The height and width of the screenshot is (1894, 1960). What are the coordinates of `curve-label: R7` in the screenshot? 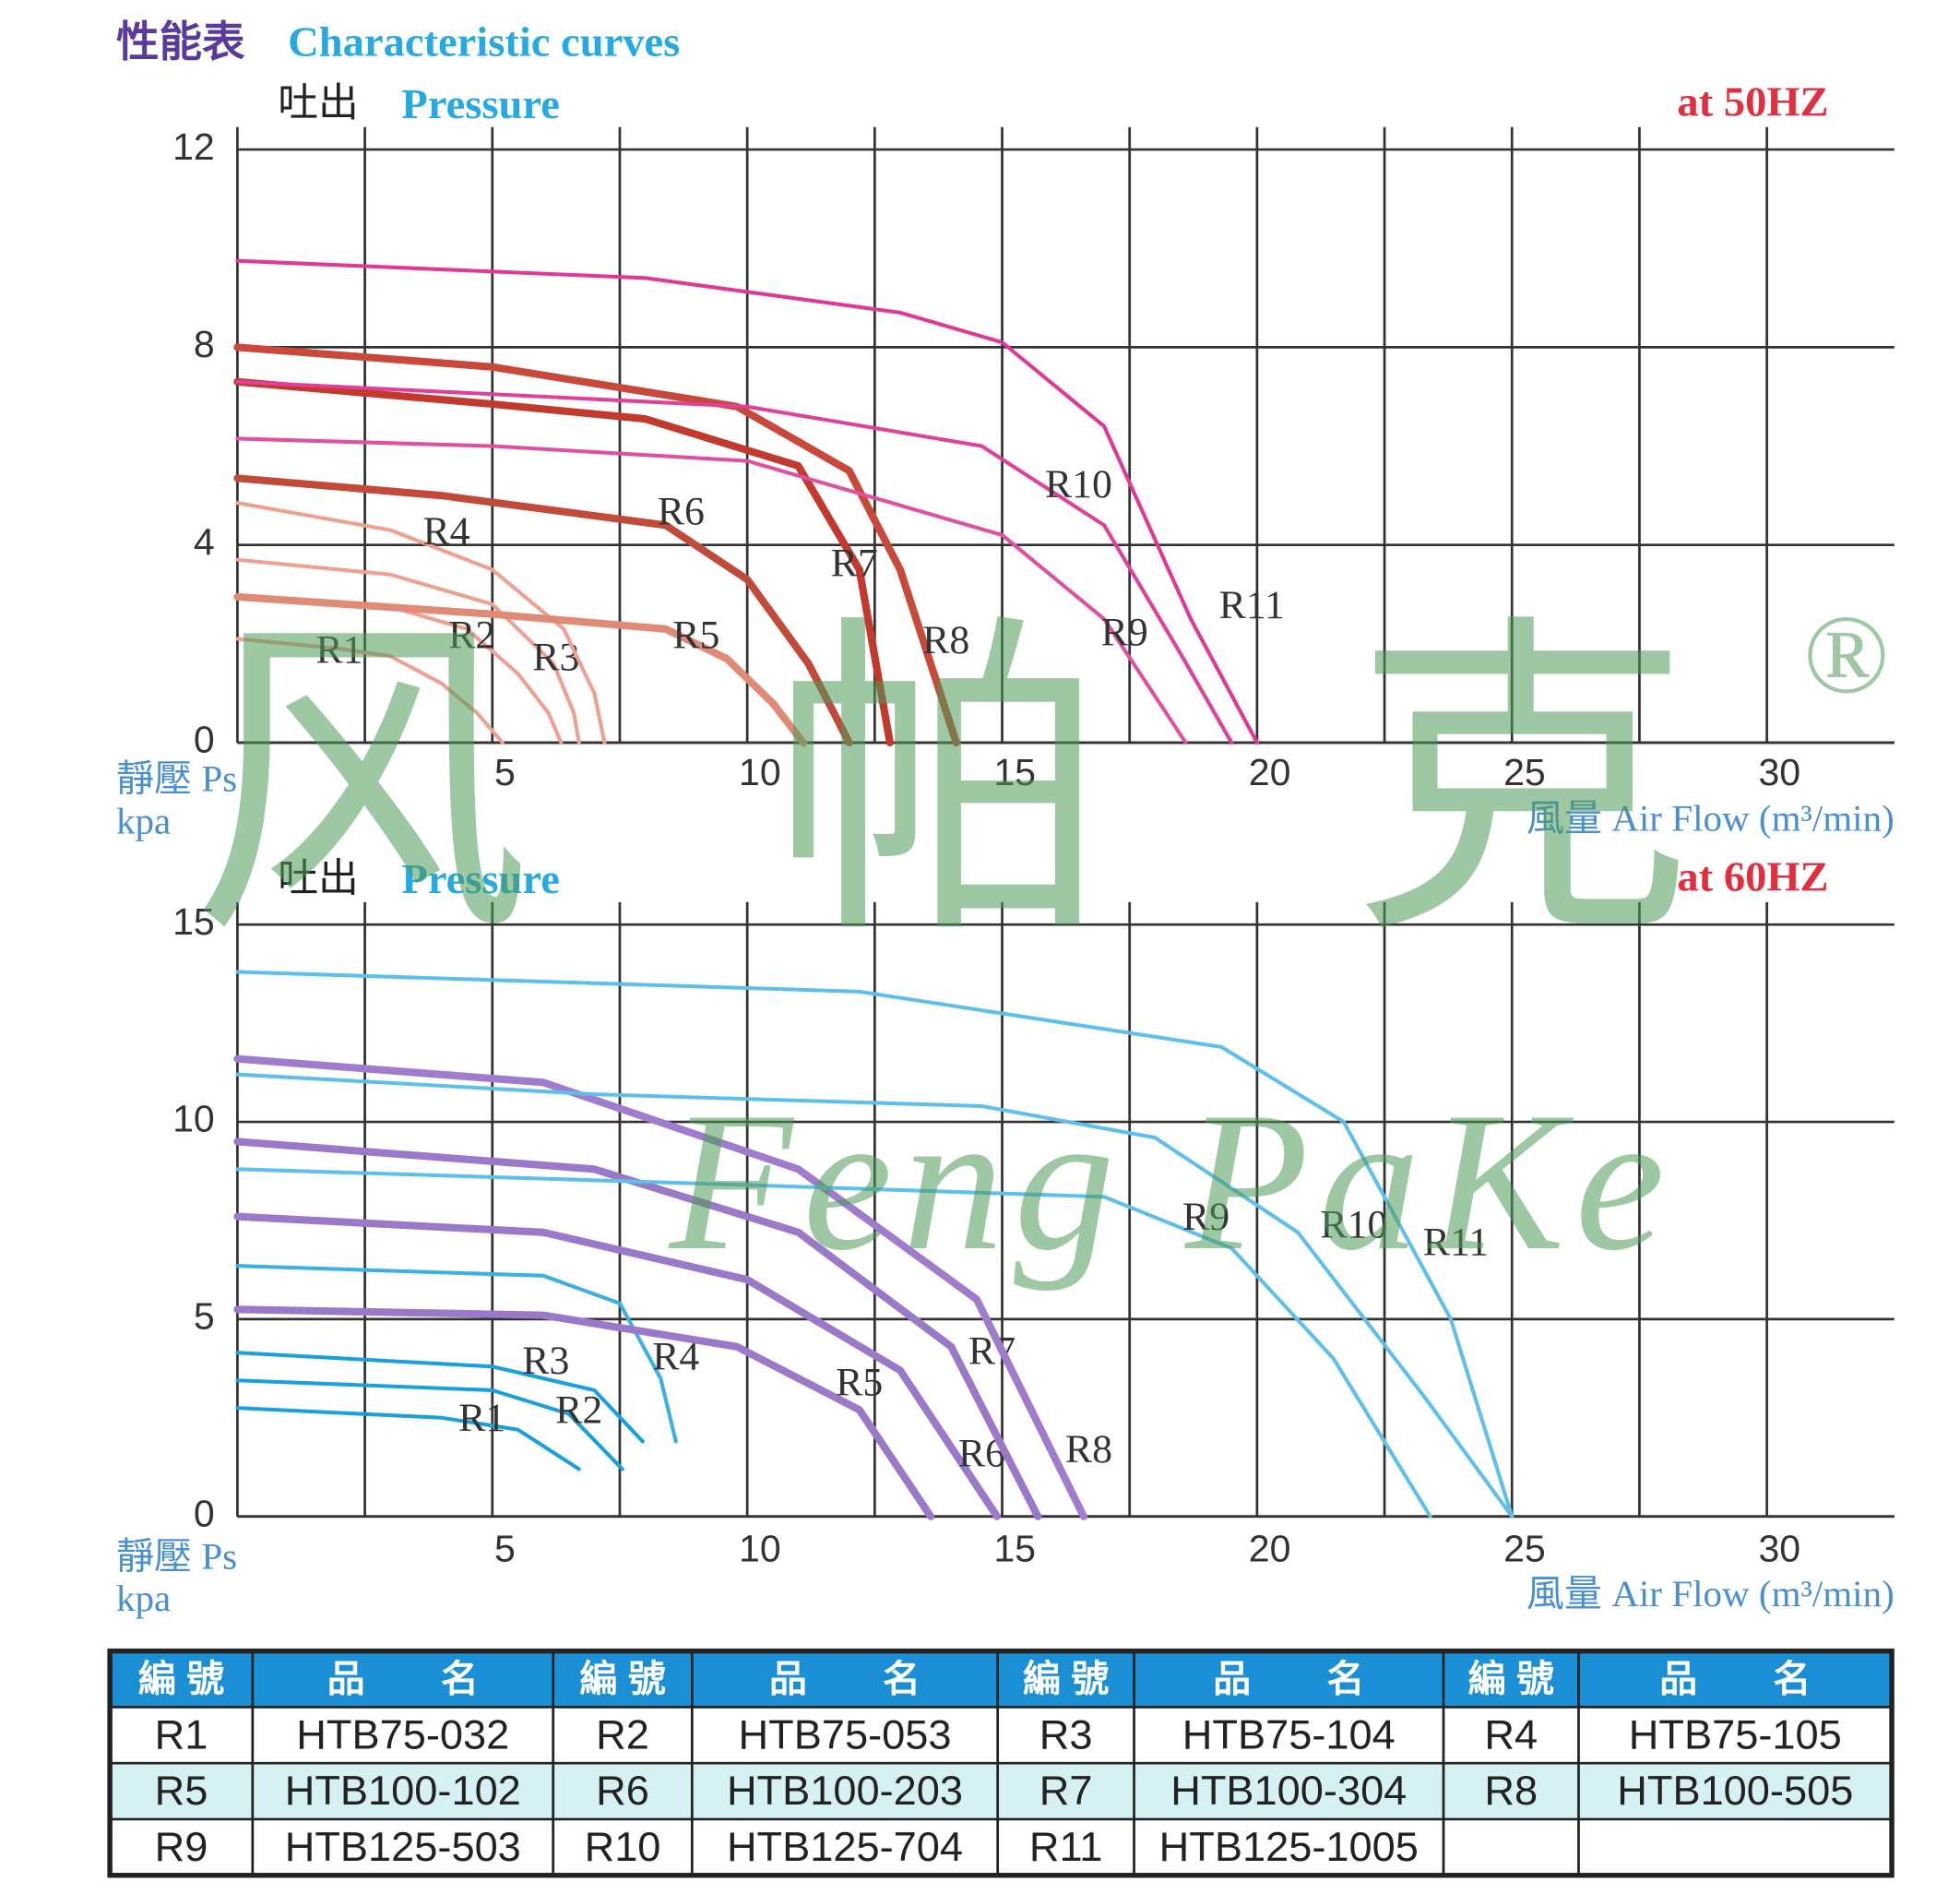 It's located at (854, 564).